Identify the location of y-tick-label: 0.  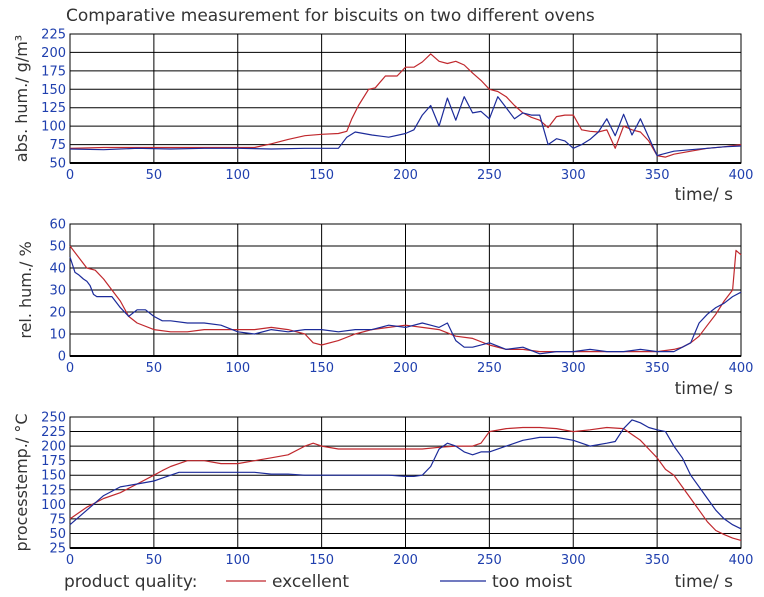
(62, 357).